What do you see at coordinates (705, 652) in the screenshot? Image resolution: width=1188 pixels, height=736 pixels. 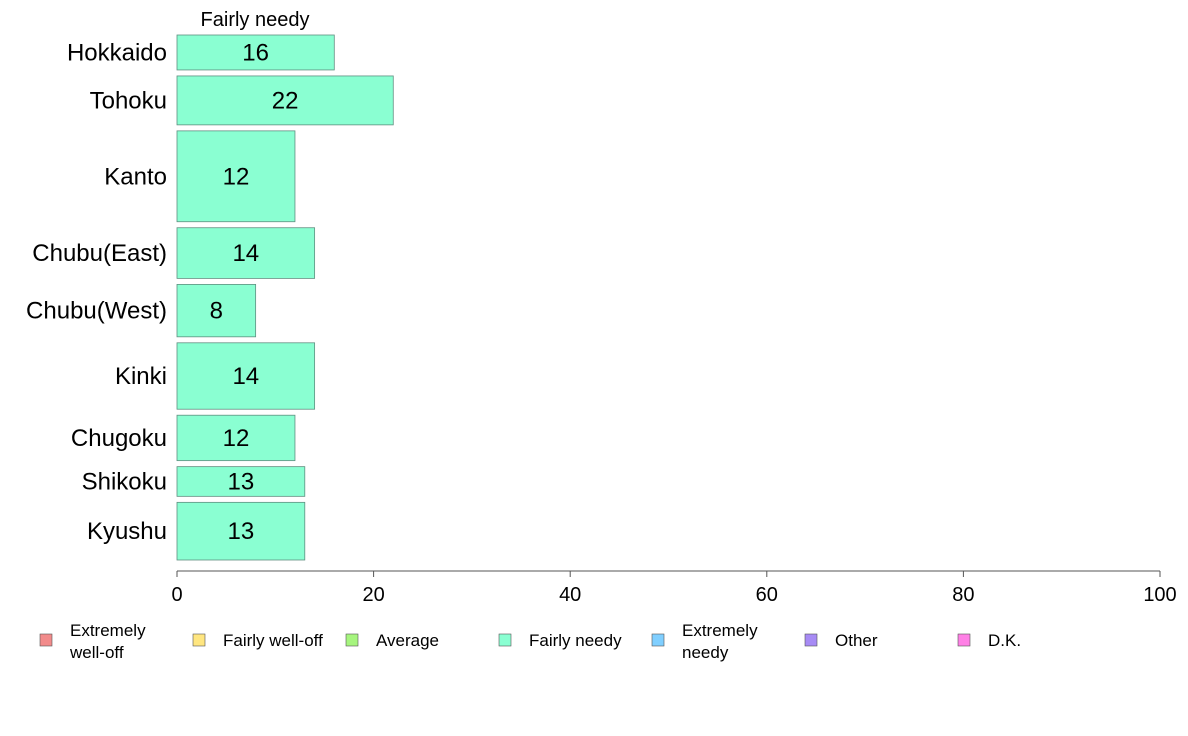 I see `legend-label: needy` at bounding box center [705, 652].